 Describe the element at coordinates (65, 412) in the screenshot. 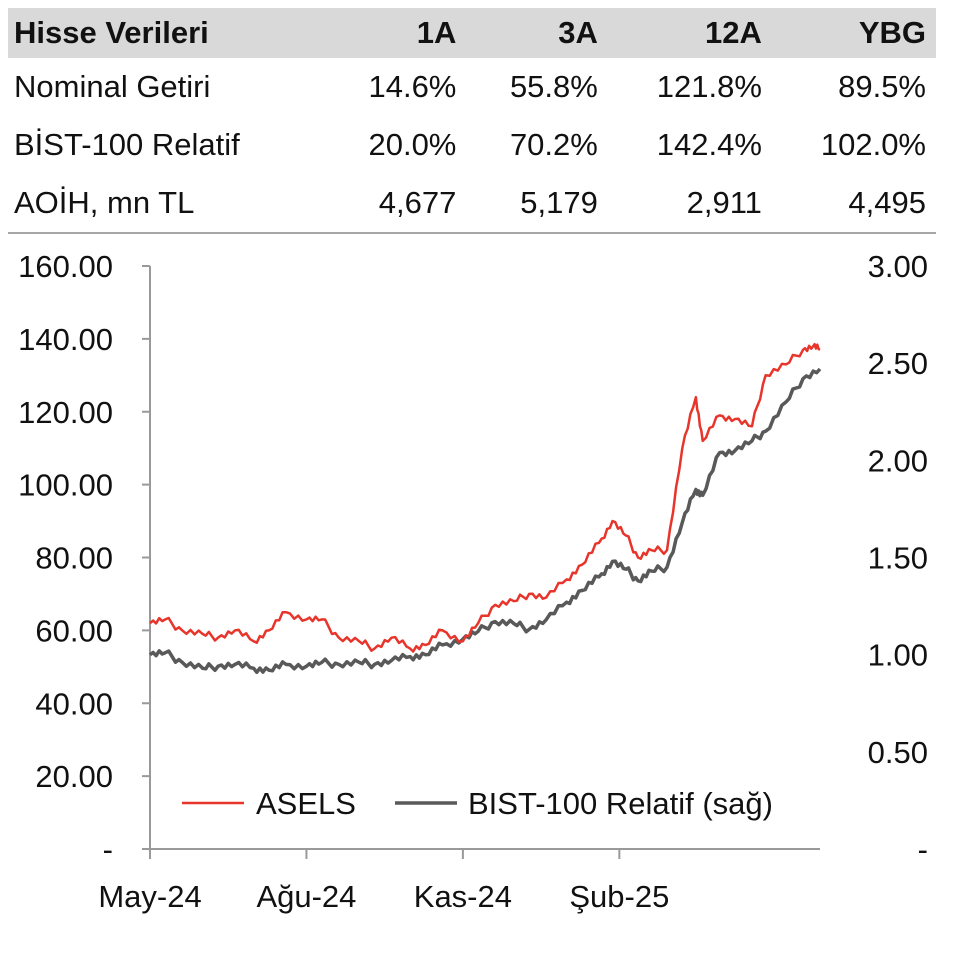

I see `left-tick-label: 120.00` at that location.